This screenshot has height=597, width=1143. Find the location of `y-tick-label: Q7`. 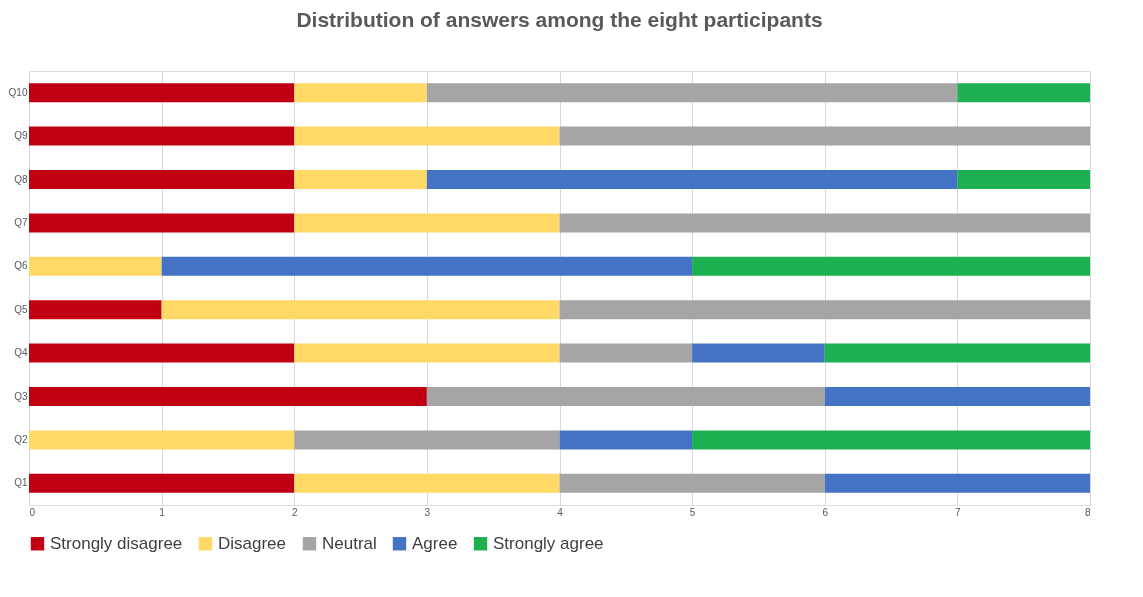

y-tick-label: Q7 is located at coordinates (21, 222).